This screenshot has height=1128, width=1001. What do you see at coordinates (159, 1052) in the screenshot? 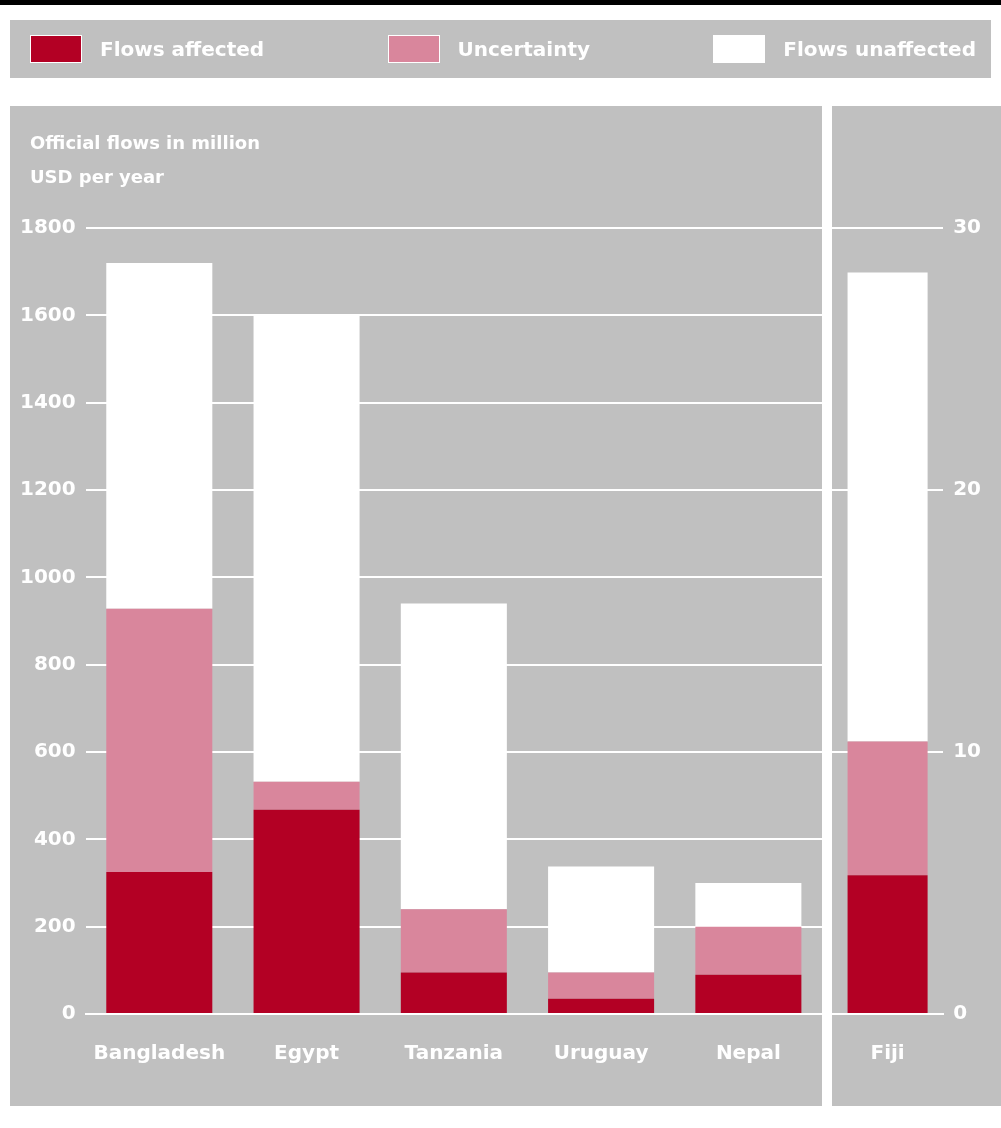
I see `x-tick-label: Bangladesh` at bounding box center [159, 1052].